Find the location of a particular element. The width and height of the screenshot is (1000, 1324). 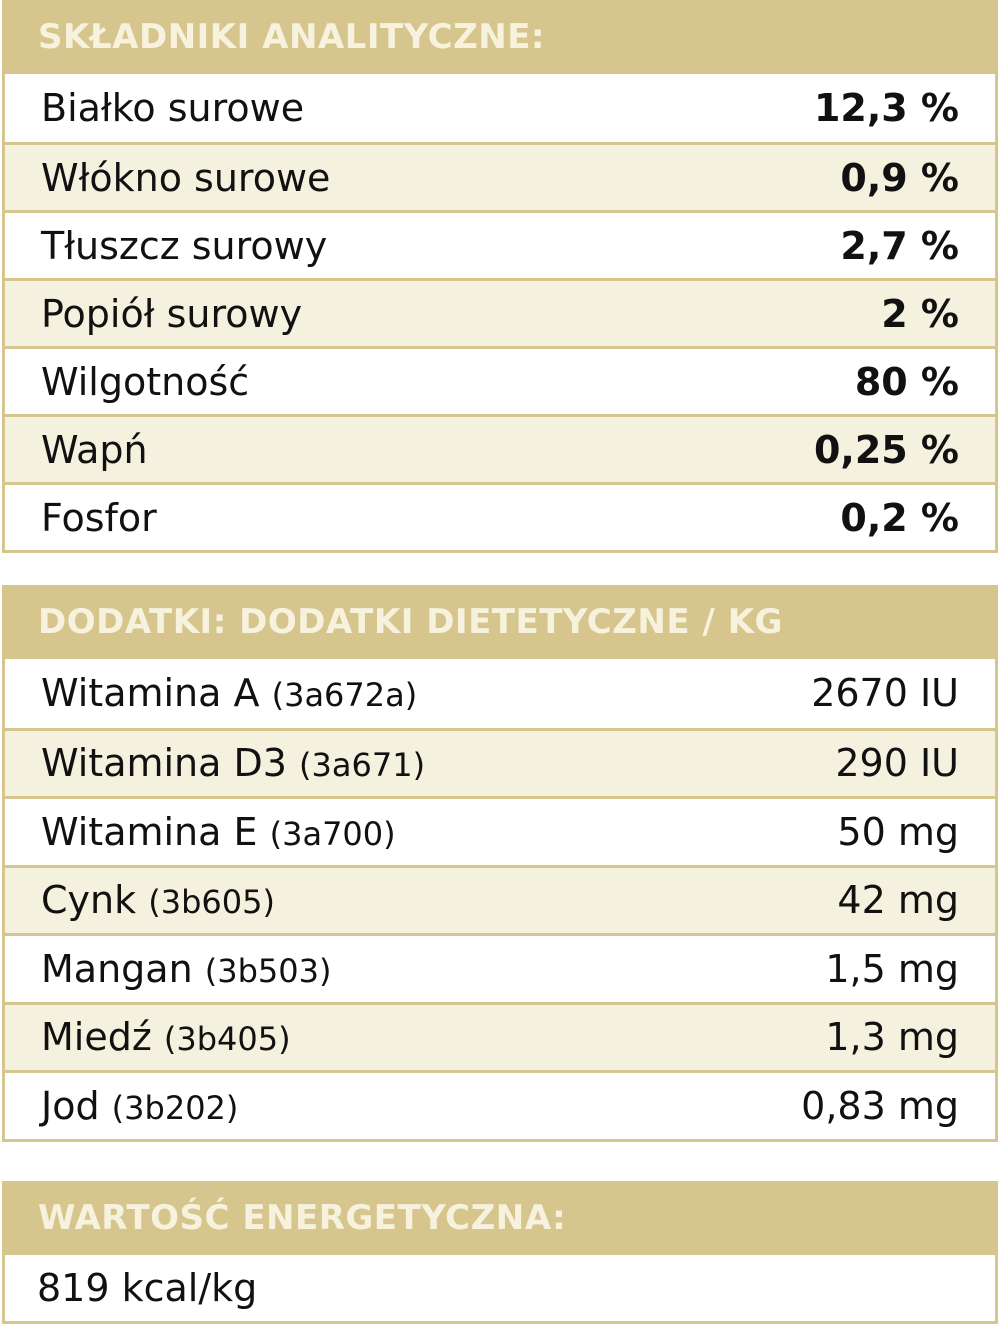

row-label: Witamina E is located at coordinates (149, 831).